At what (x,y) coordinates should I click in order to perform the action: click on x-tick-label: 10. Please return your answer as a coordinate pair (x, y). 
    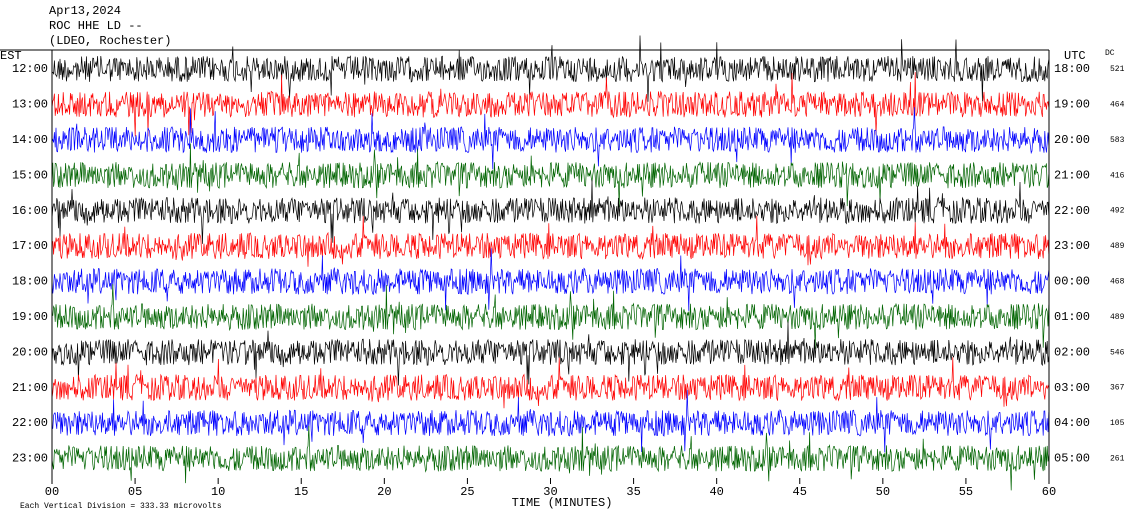
    Looking at the image, I should click on (218, 492).